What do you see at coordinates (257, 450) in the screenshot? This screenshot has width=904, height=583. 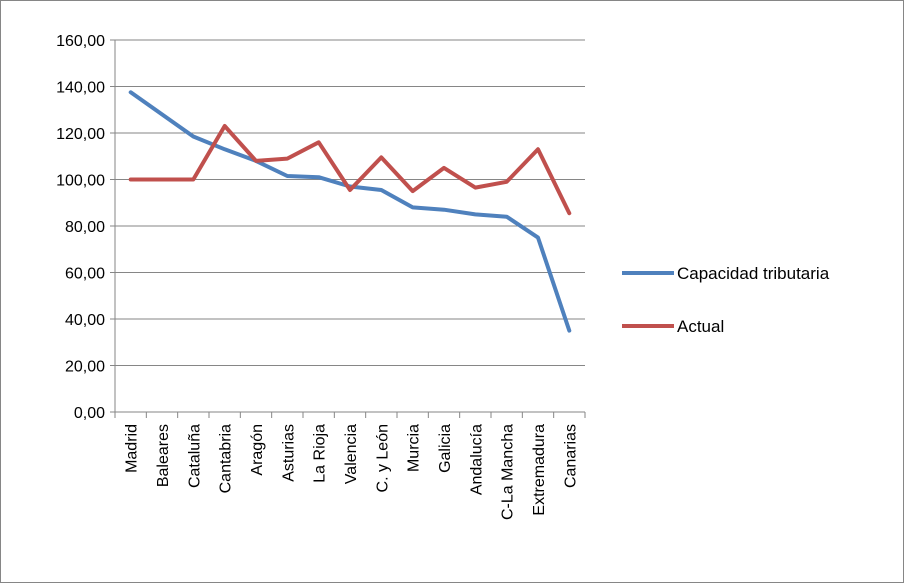 I see `x-tick-label: Aragón` at bounding box center [257, 450].